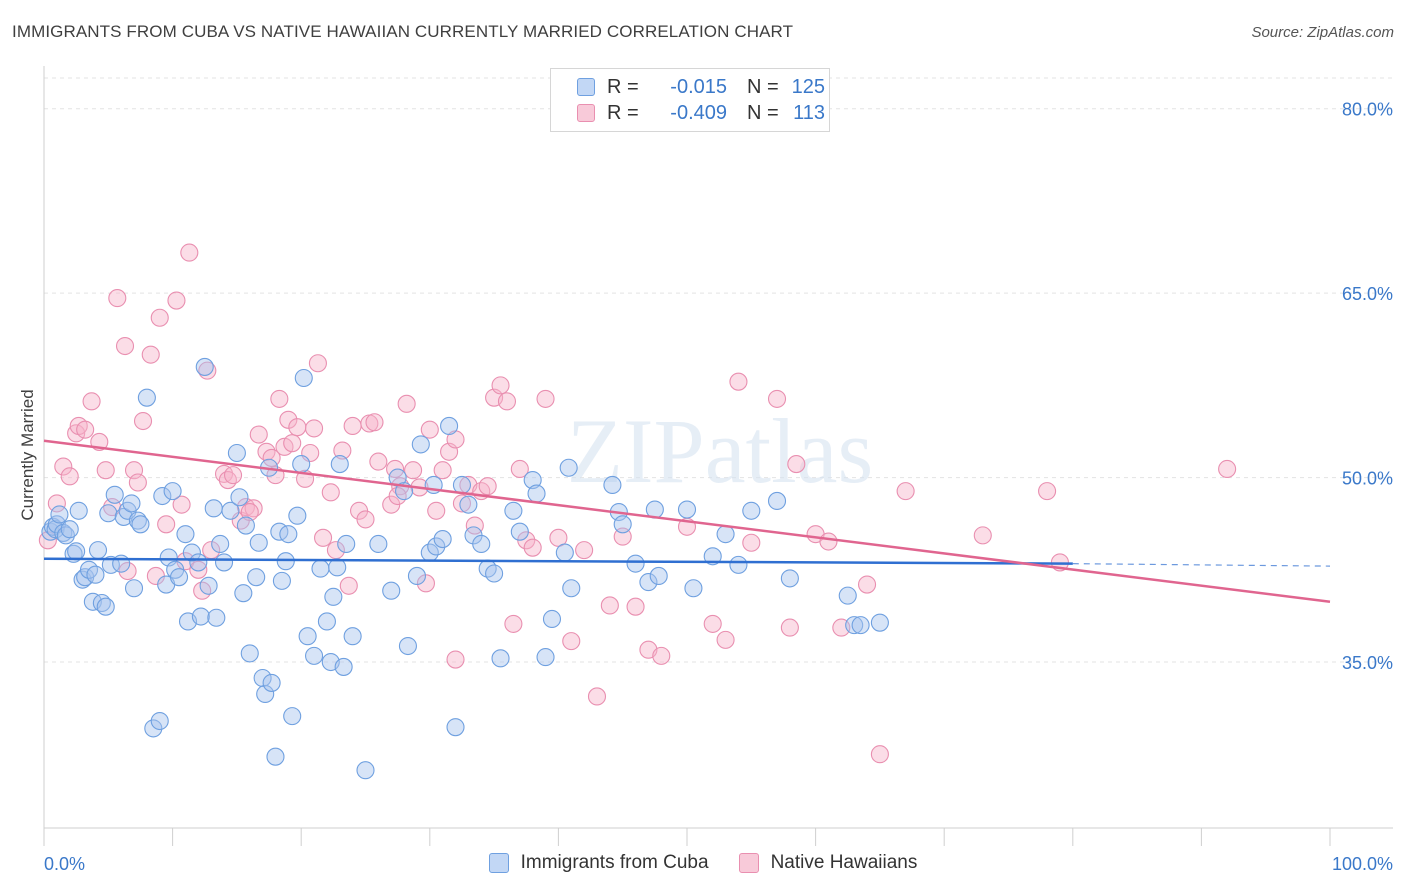 This screenshot has height=892, width=1406. Describe the element at coordinates (698, 112) in the screenshot. I see `legend-r-value: -0.409` at that location.